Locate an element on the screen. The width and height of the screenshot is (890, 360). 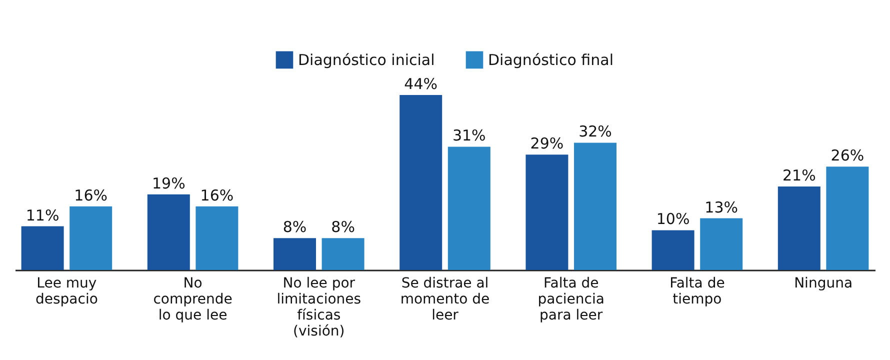
legend-label: Diagnóstico final is located at coordinates (551, 59).